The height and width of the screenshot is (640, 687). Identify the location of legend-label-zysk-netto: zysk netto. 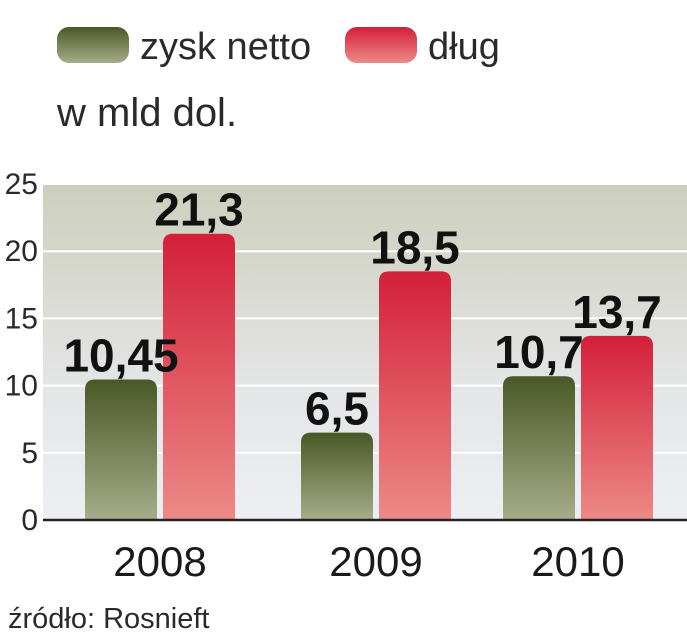
(225, 47).